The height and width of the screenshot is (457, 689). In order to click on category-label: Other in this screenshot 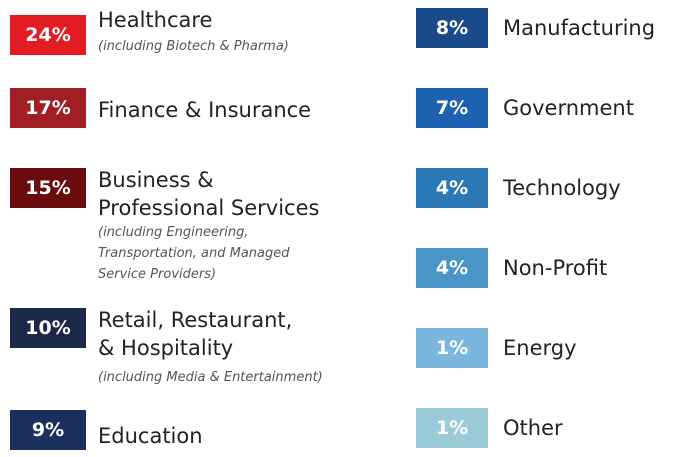, I will do `click(533, 428)`.